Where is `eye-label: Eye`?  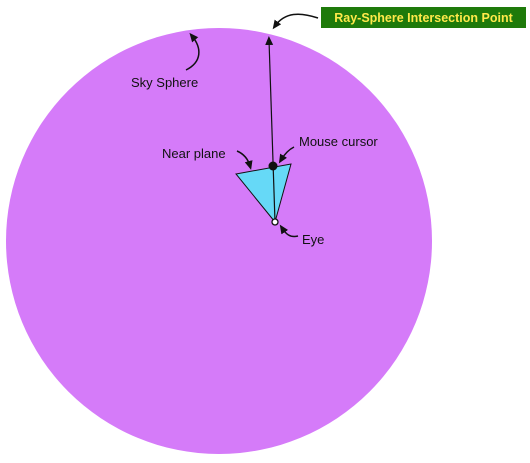 eye-label: Eye is located at coordinates (313, 239).